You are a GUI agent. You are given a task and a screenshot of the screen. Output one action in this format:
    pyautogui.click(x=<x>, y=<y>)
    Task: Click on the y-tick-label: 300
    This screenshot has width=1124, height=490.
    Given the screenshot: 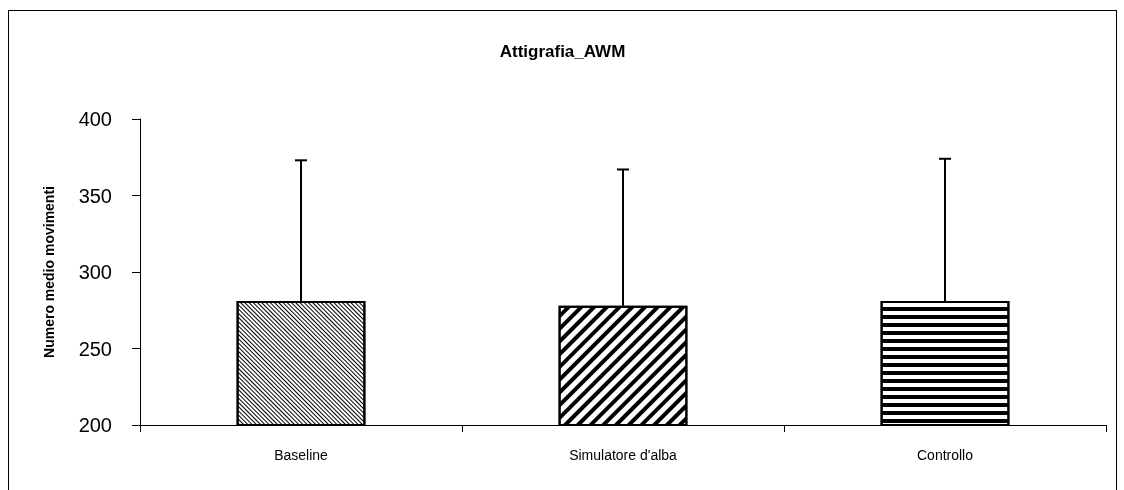 What is the action you would take?
    pyautogui.click(x=95, y=272)
    